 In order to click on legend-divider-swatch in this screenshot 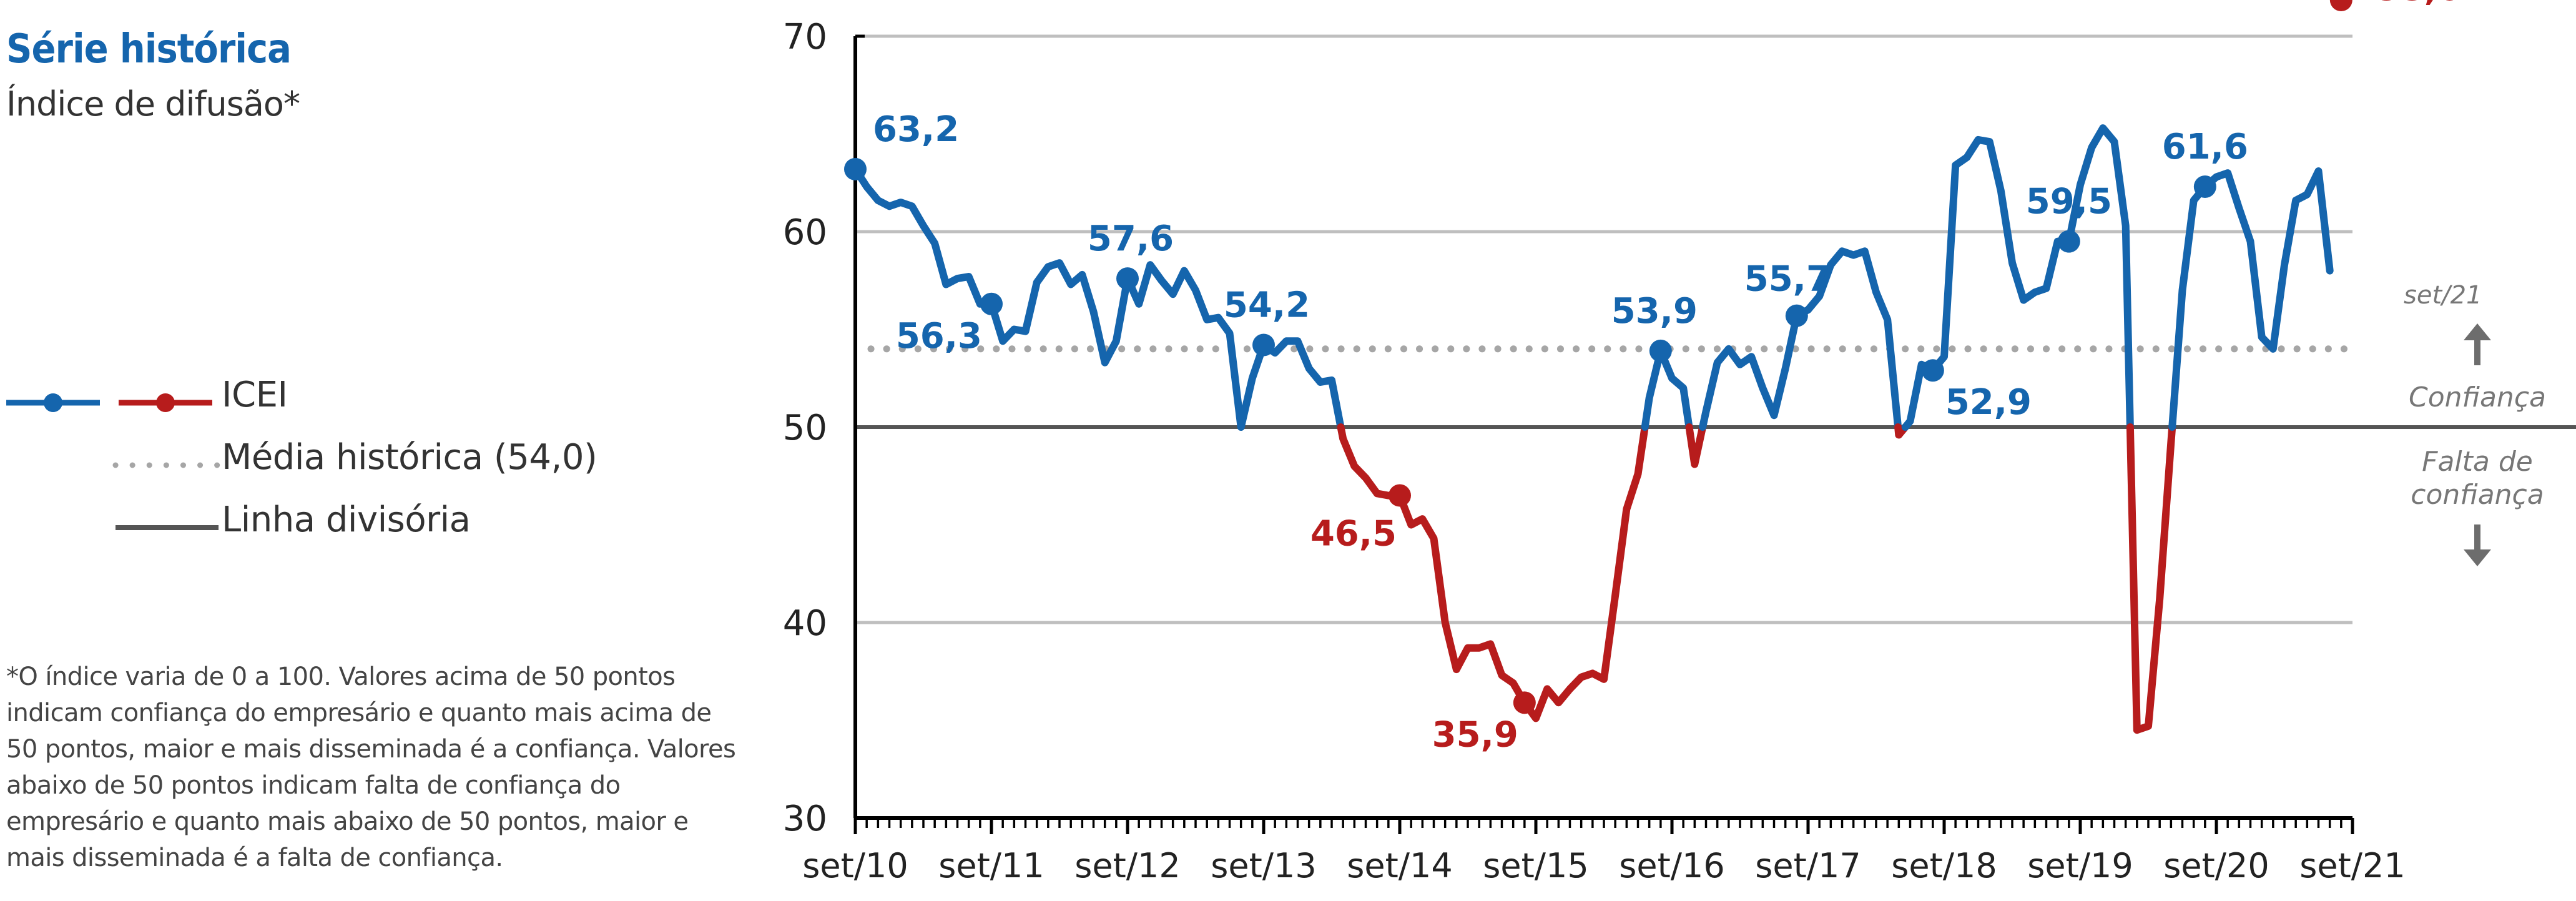, I will do `click(167, 528)`.